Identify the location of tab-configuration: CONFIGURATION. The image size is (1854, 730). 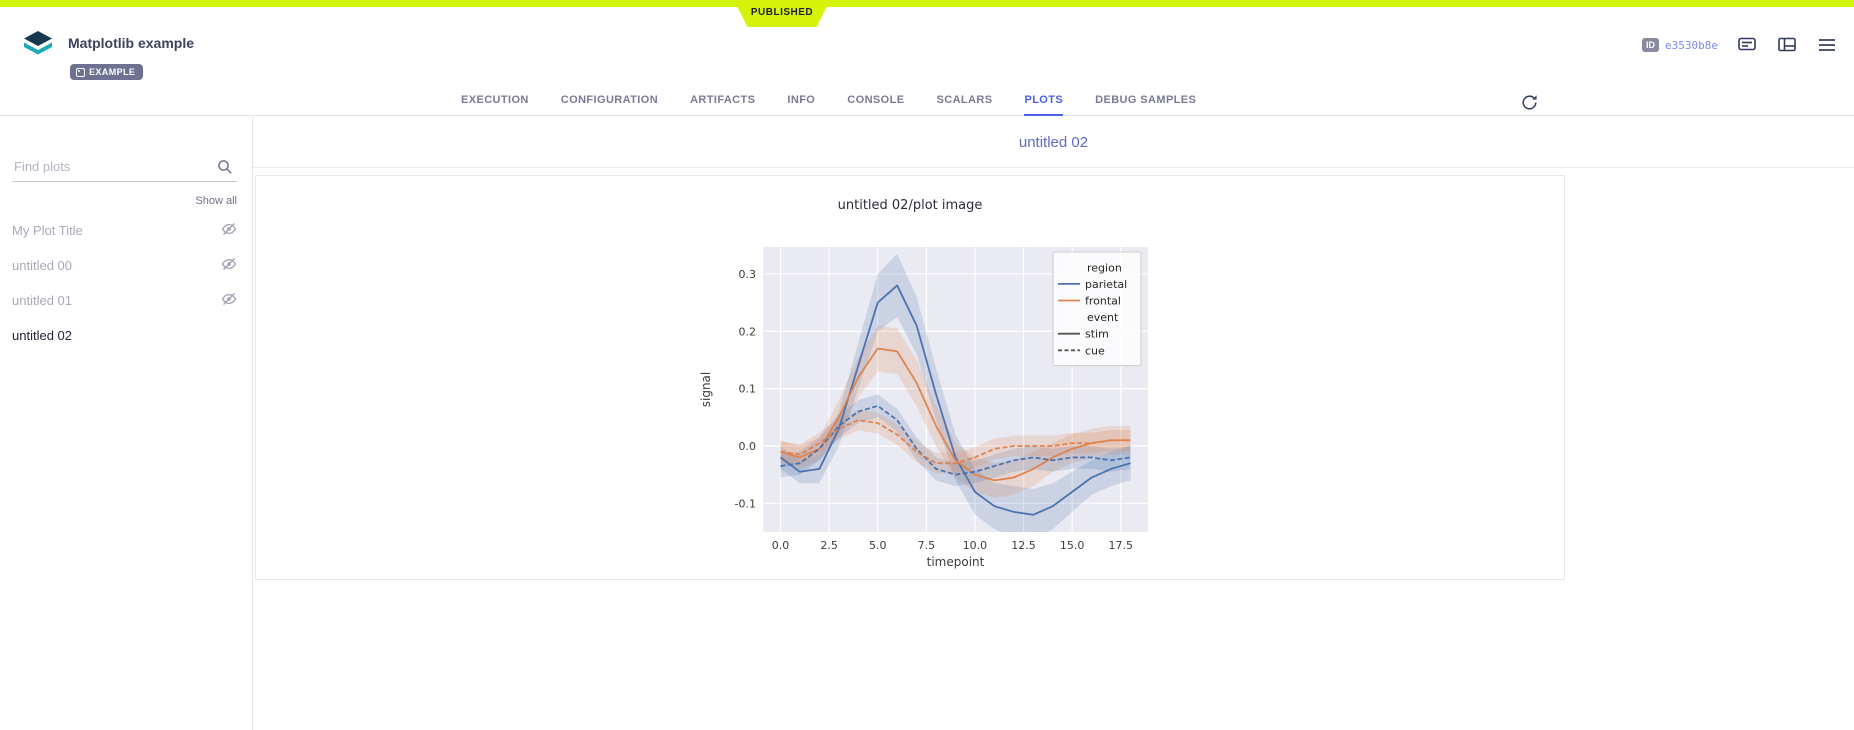
(609, 100).